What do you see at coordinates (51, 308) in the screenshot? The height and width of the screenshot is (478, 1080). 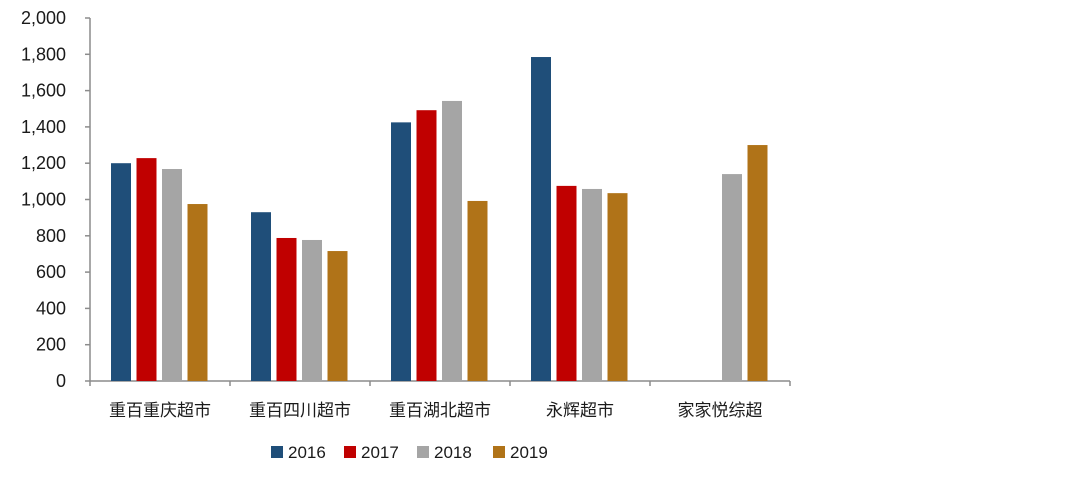 I see `y-tick-label: 400` at bounding box center [51, 308].